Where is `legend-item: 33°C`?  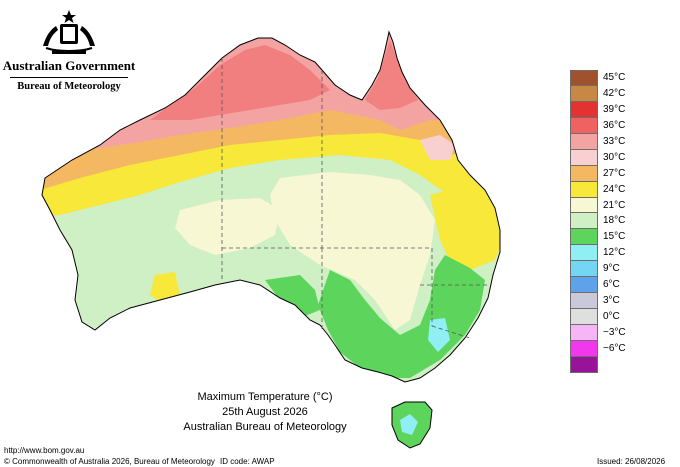 legend-item: 33°C is located at coordinates (600, 141).